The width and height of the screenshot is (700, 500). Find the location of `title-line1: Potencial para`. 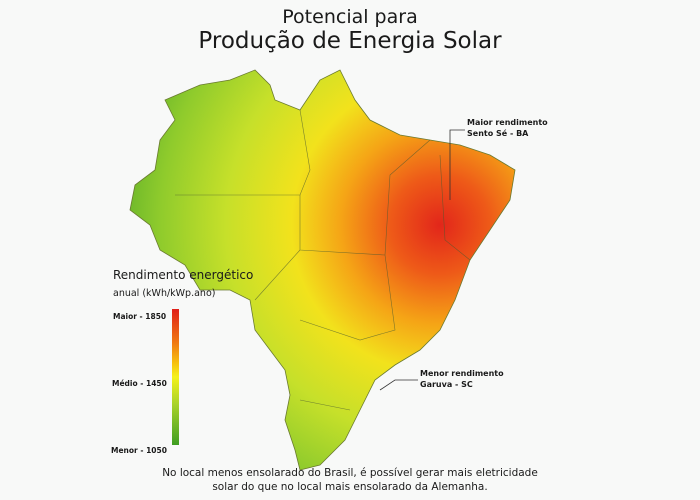

title-line1: Potencial para is located at coordinates (350, 17).